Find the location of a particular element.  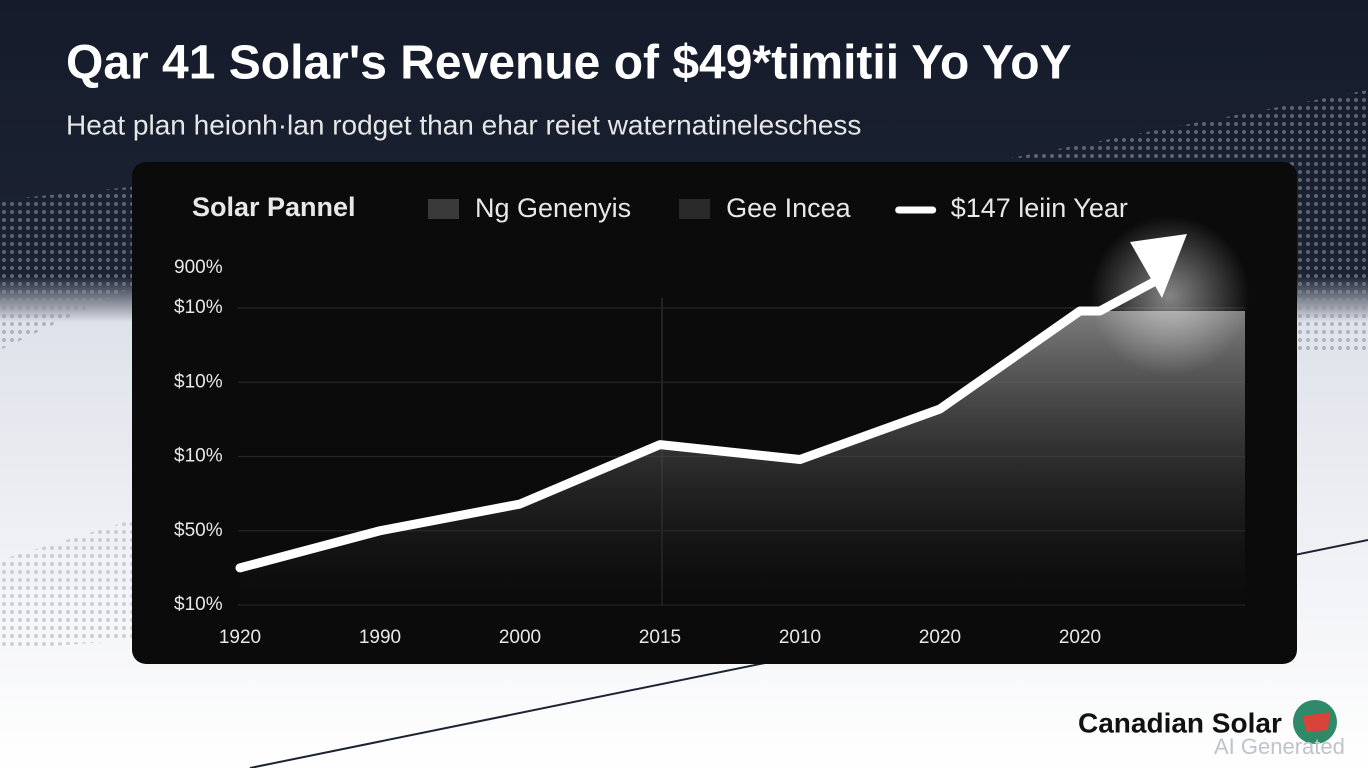

glow is located at coordinates (1170, 295).